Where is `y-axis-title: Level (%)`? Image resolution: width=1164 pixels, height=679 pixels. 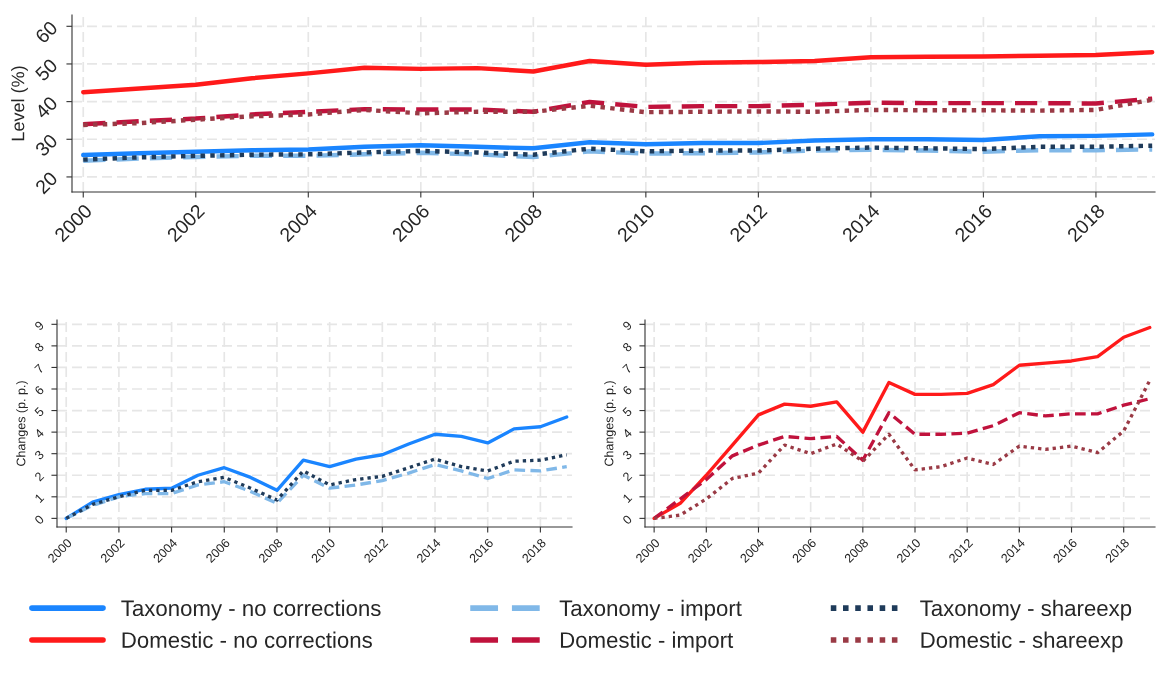 y-axis-title: Level (%) is located at coordinates (19, 103).